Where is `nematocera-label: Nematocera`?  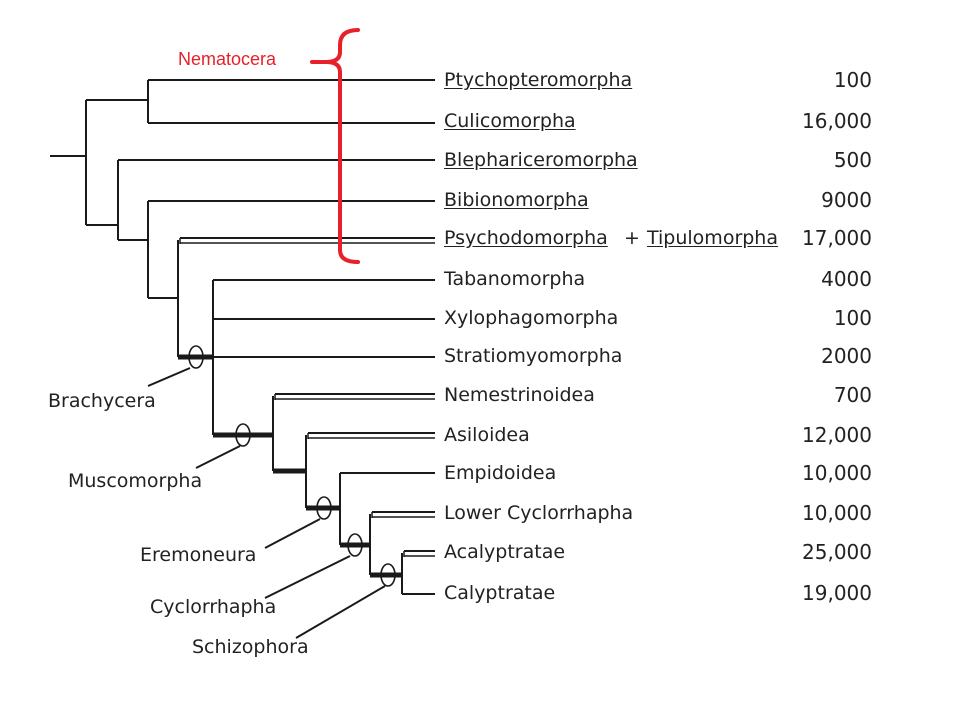 nematocera-label: Nematocera is located at coordinates (227, 59).